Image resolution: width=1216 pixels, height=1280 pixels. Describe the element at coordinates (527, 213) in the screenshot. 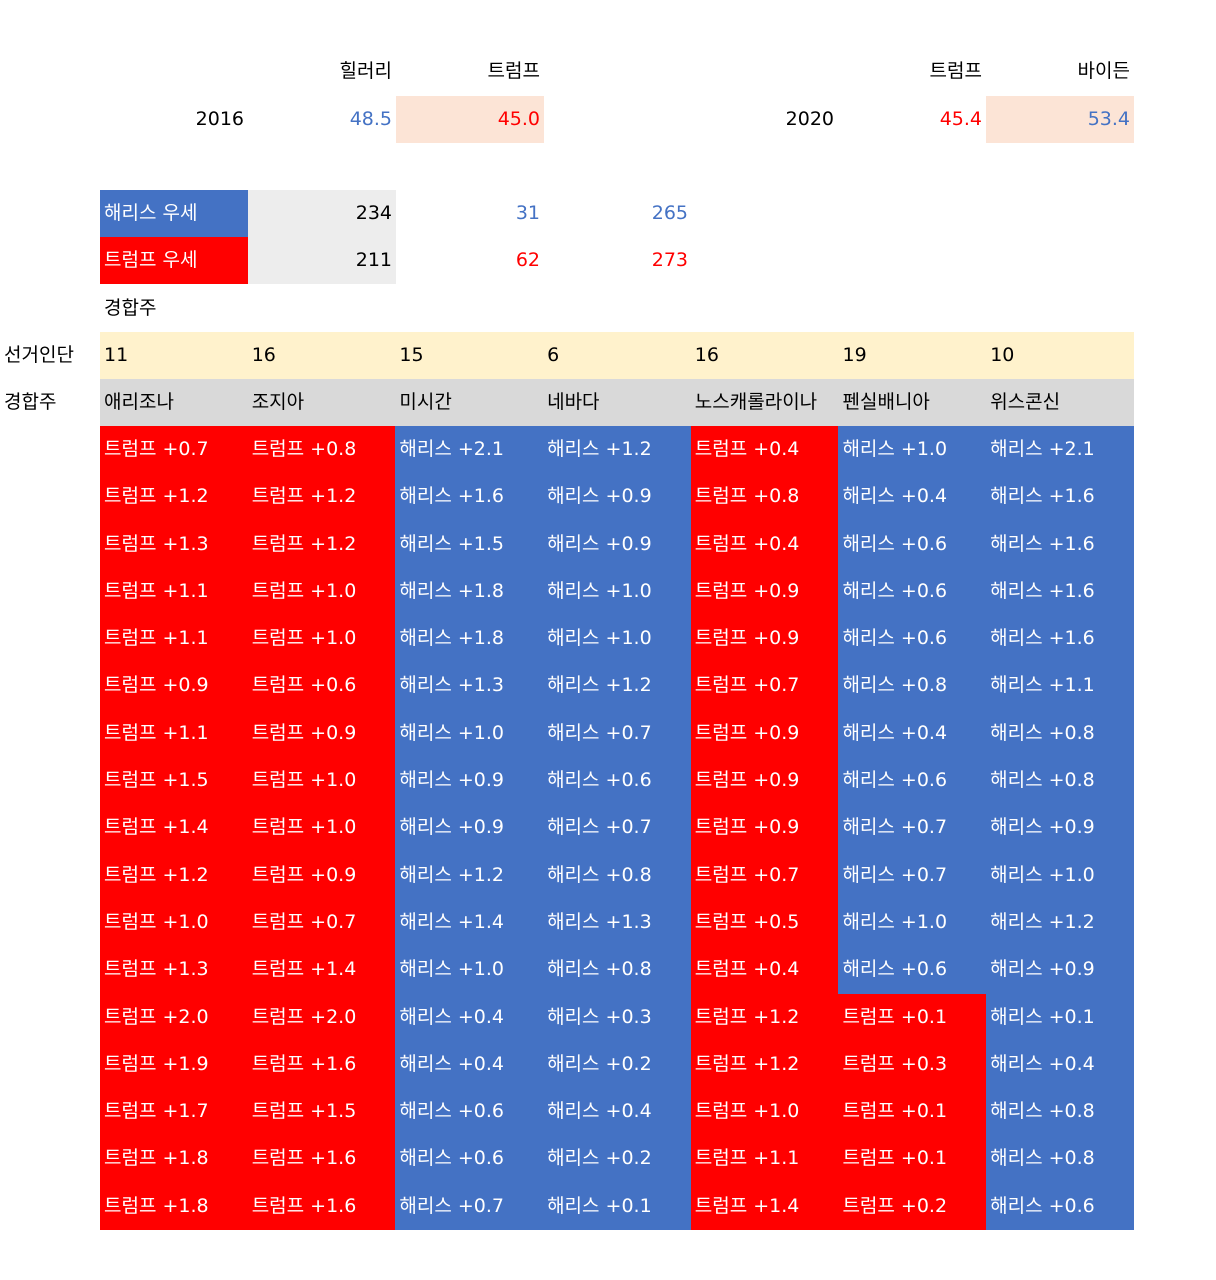

I see `harris-add-ev: 31` at that location.